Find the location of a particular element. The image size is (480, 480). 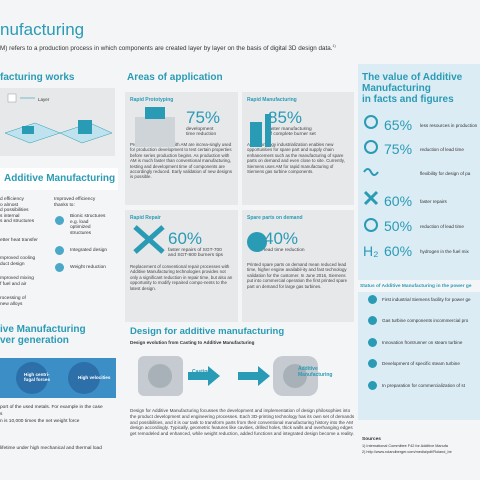

fact-icons is located at coordinates (371, 173).